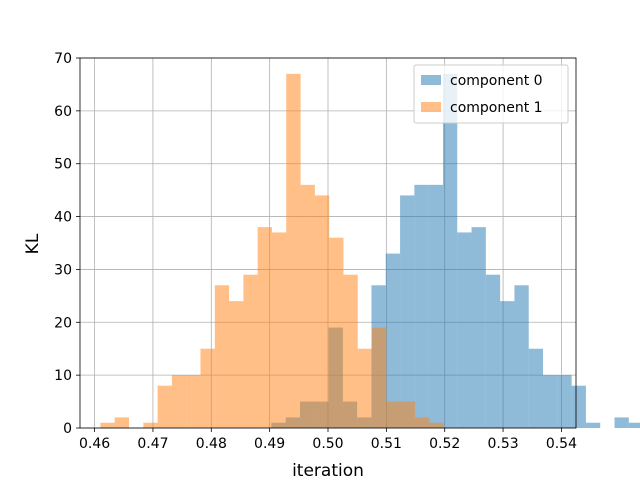 Image resolution: width=640 pixels, height=484 pixels. Describe the element at coordinates (67, 429) in the screenshot. I see `y-tick-label: 0` at that location.